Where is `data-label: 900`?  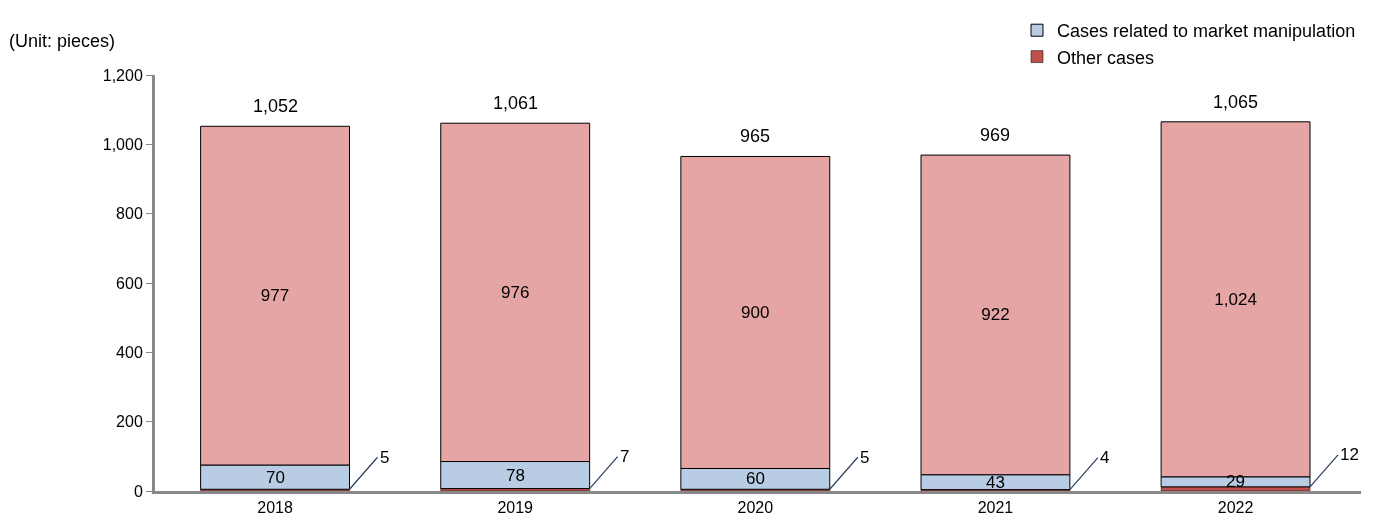 data-label: 900 is located at coordinates (755, 312).